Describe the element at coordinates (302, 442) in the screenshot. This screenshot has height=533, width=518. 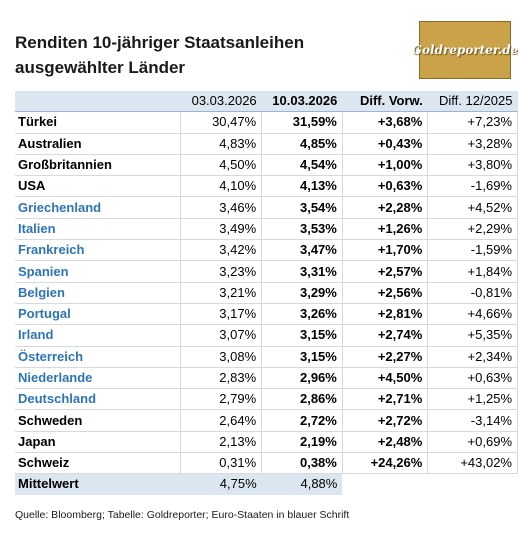
I see `yield-date-2: 2,19%` at that location.